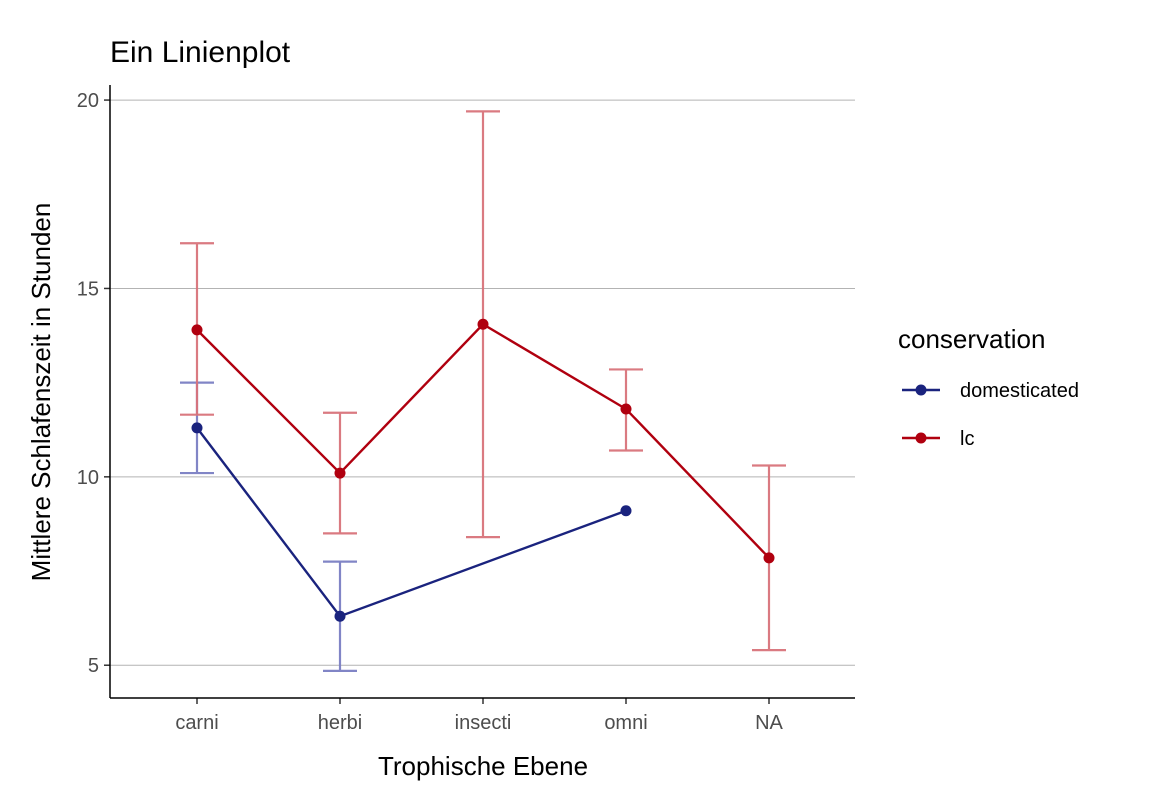  Describe the element at coordinates (93, 666) in the screenshot. I see `y-tick-label-0: 5` at that location.